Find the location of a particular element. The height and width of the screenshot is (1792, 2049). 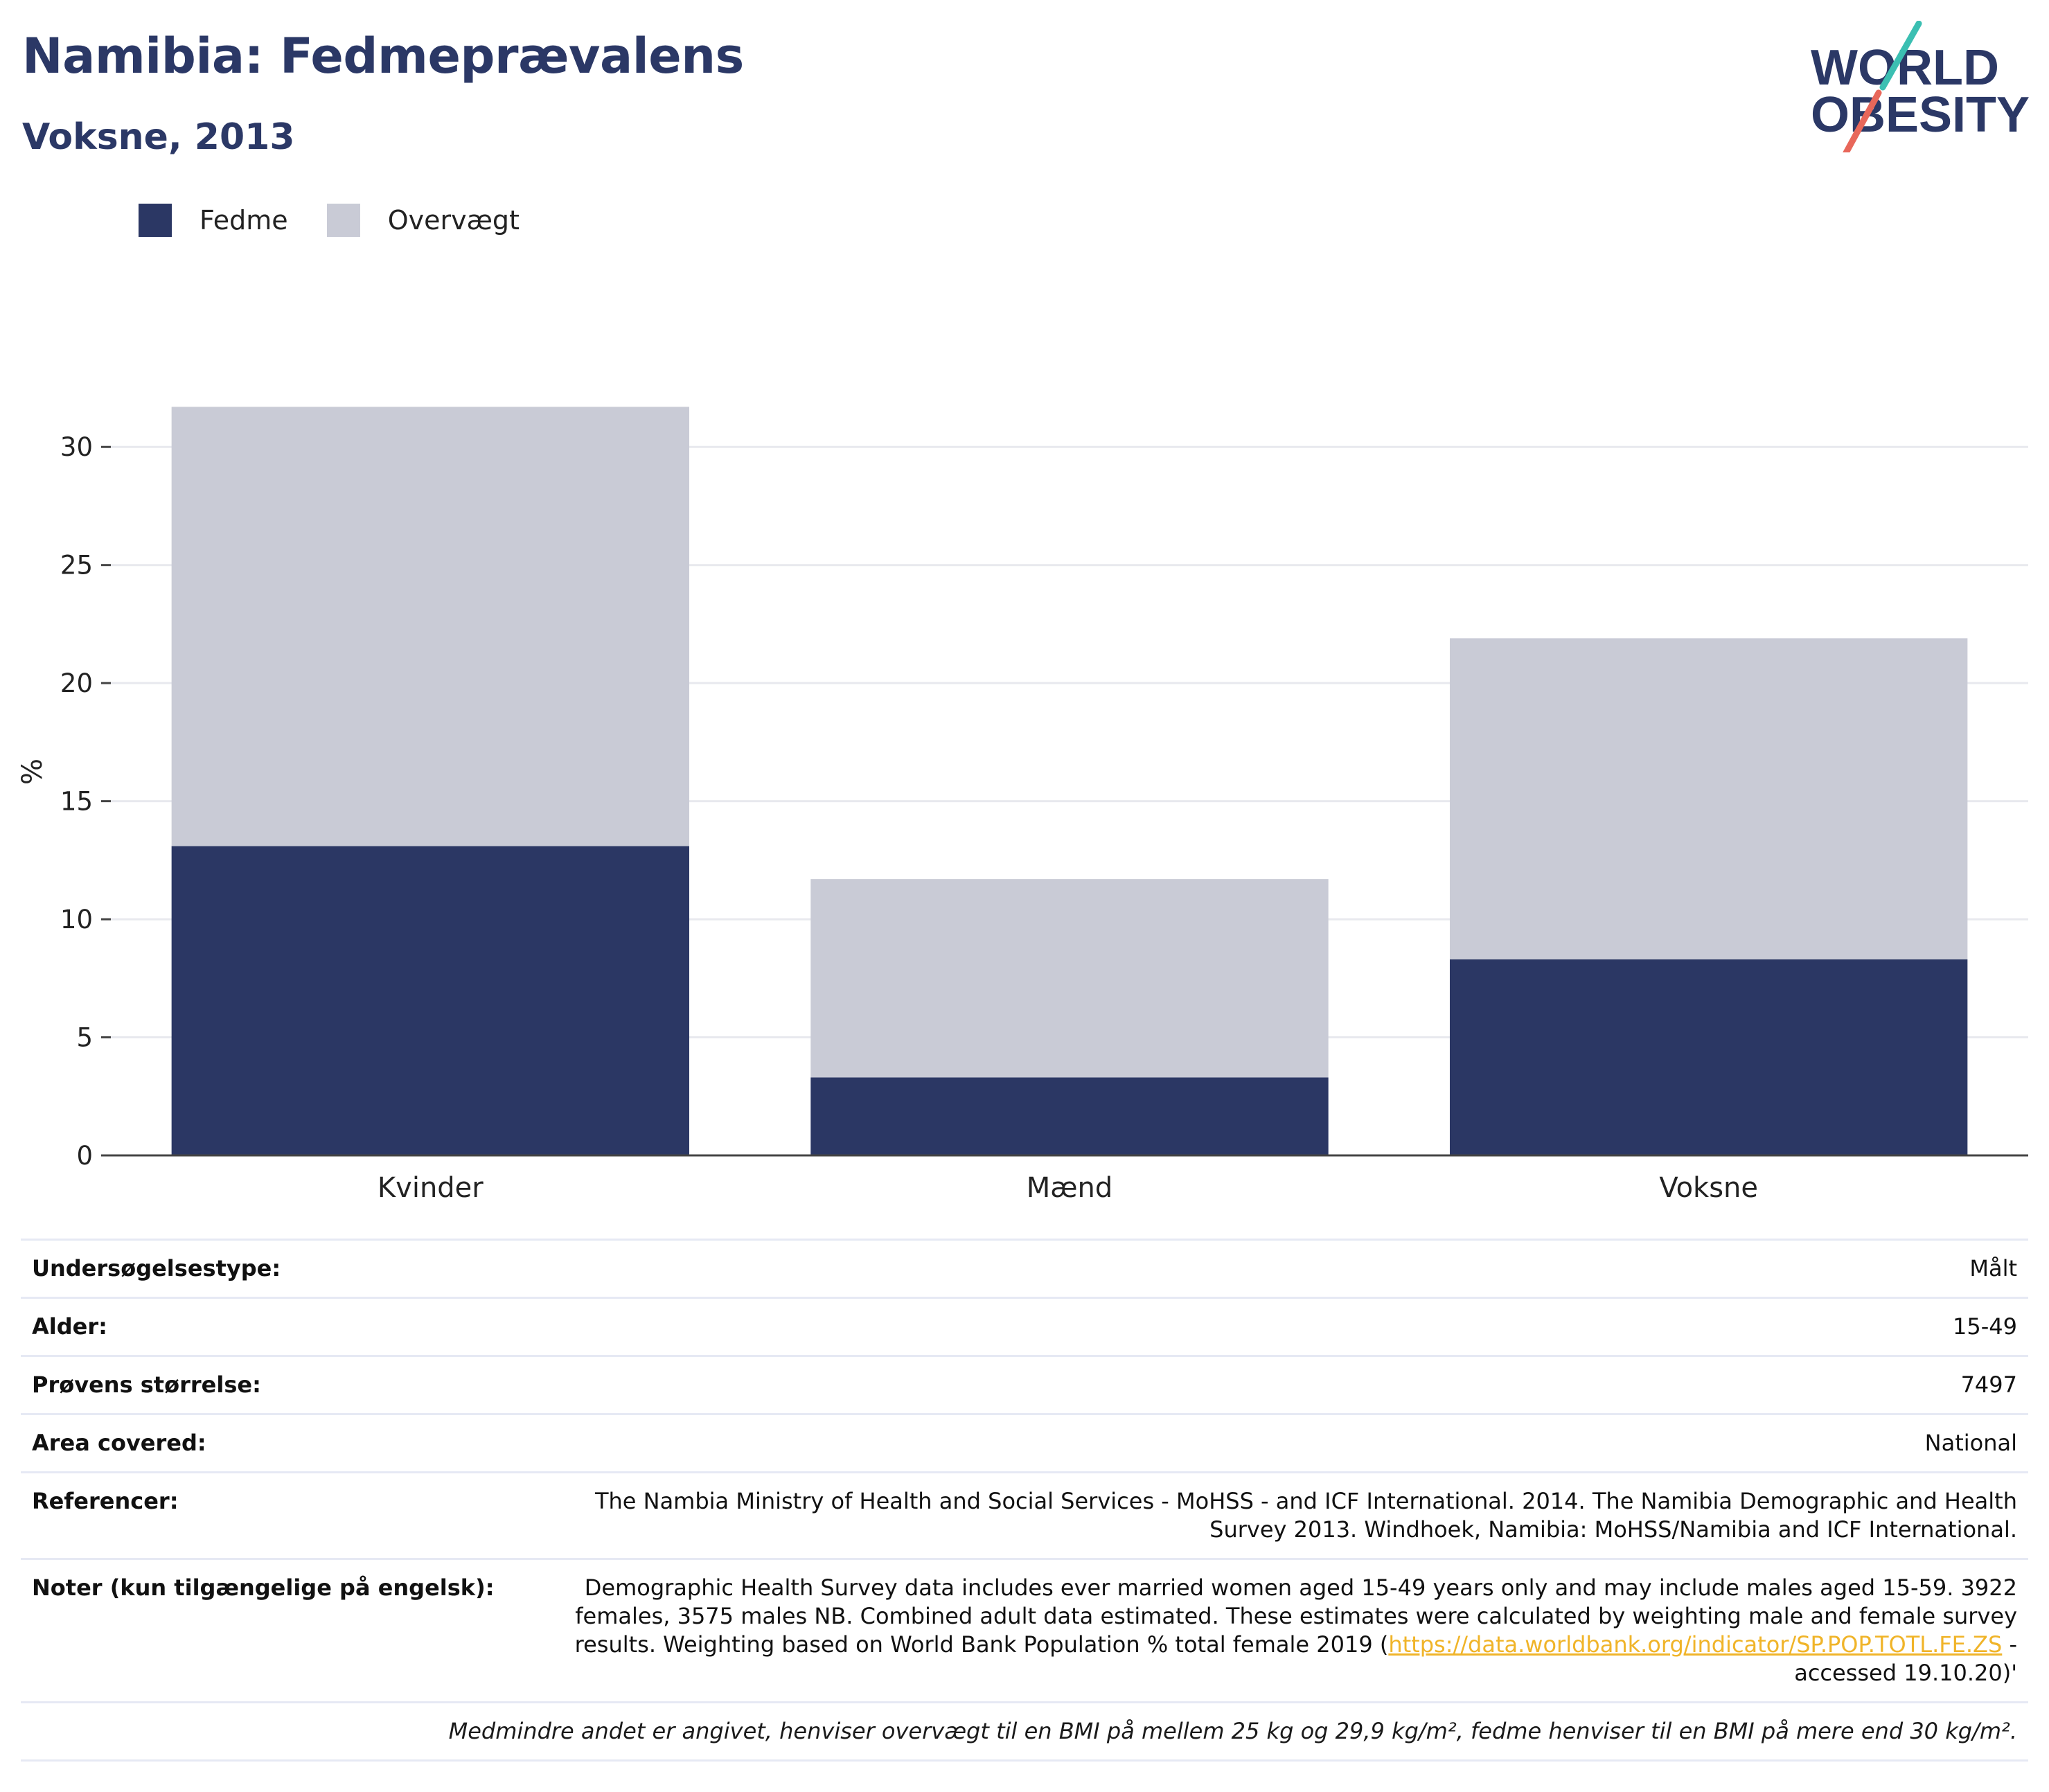

meta-value: 7497 is located at coordinates (1285, 1384).